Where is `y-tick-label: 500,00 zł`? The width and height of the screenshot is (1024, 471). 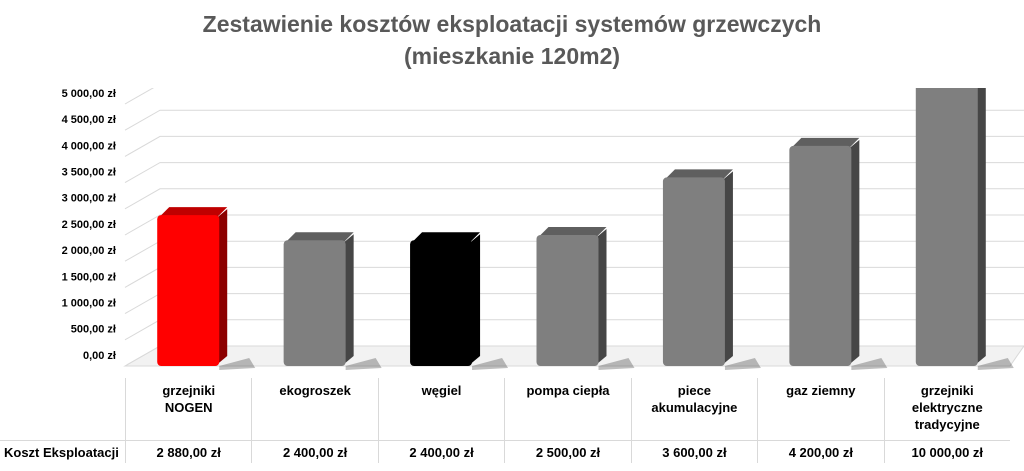
y-tick-label: 500,00 zł is located at coordinates (93, 330).